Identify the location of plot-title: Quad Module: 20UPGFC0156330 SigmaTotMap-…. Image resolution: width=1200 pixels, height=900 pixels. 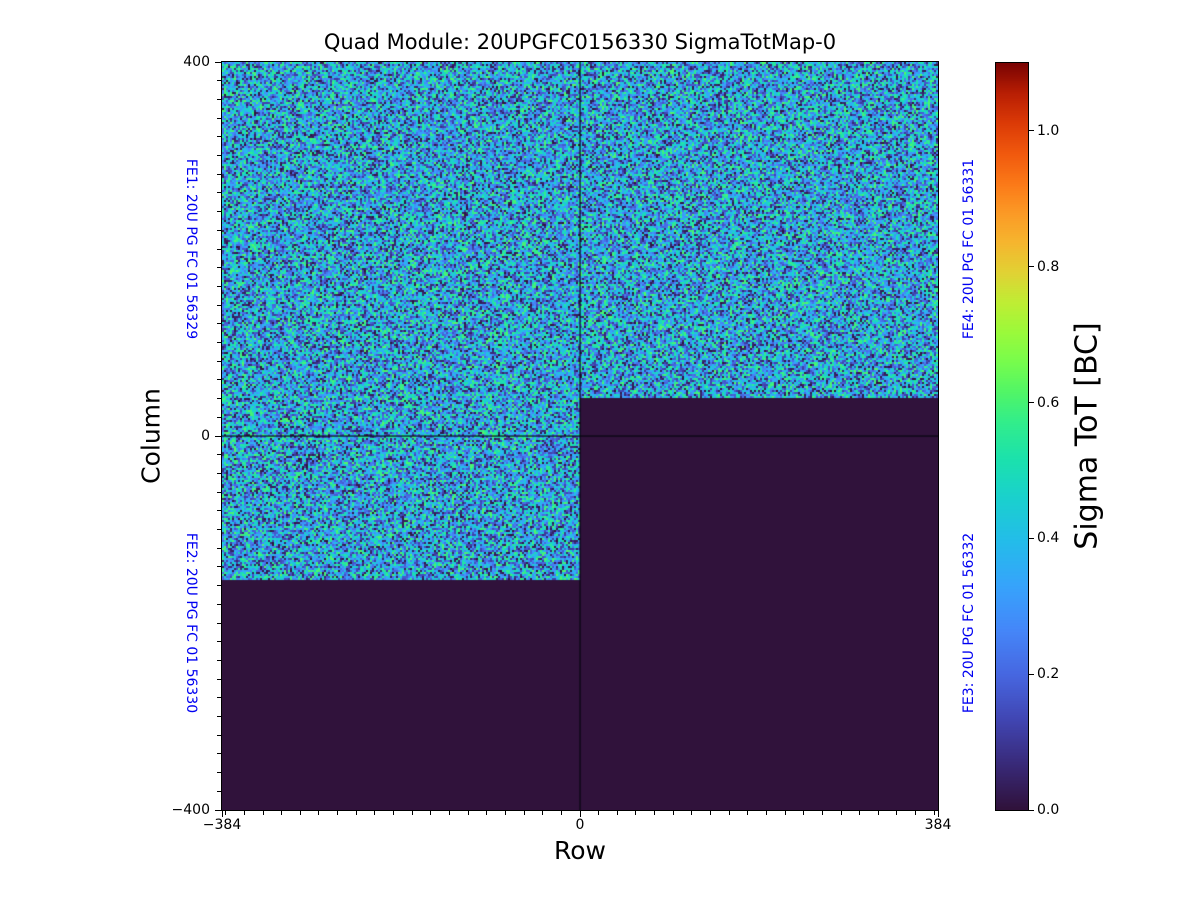
(580, 42).